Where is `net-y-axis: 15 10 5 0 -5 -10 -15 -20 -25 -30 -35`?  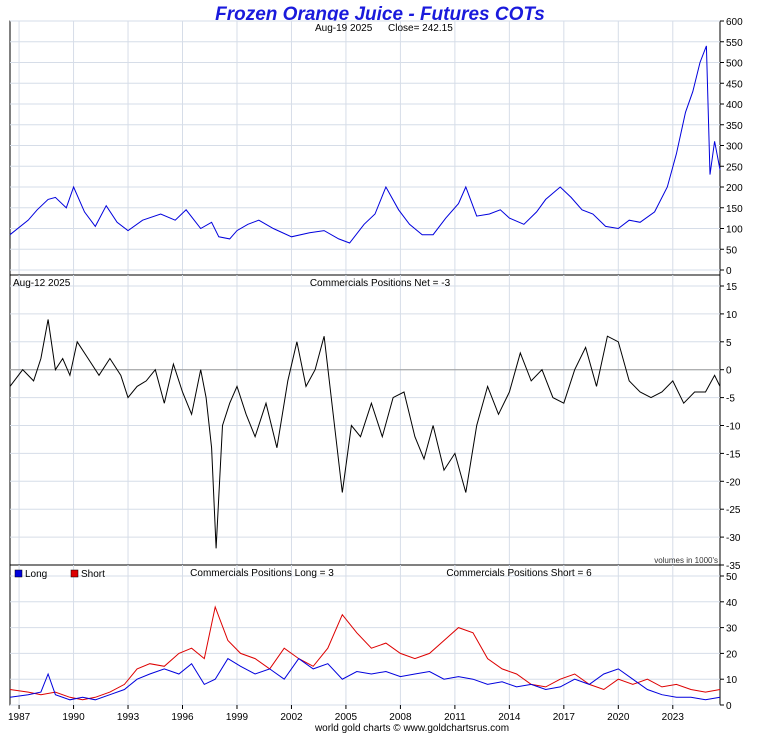
net-y-axis: 15 10 5 0 -5 -10 -15 -20 -25 -30 -35 is located at coordinates (730, 427).